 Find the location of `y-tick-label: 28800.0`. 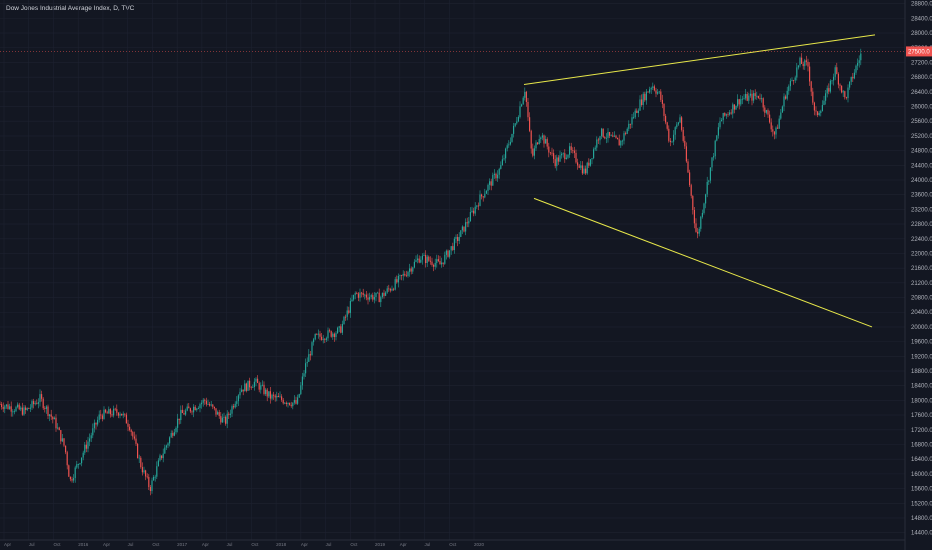

y-tick-label: 28800.0 is located at coordinates (921, 5).